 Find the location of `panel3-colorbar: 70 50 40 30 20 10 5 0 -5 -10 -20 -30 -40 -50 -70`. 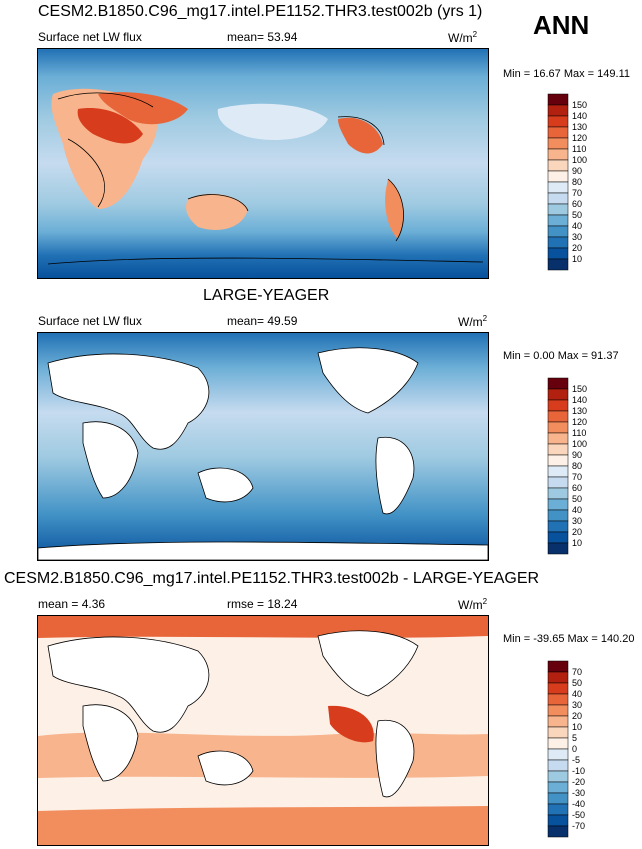

panel3-colorbar: 70 50 40 30 20 10 5 0 -5 -10 -20 -30 -40 -50 -70 is located at coordinates (577, 750).